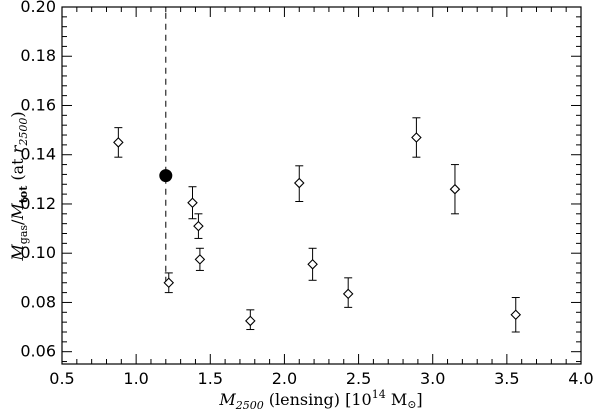 This screenshot has width=600, height=417. Describe the element at coordinates (320, 400) in the screenshot. I see `x-axis-title: M2500 (lensing) [1014 M⊙]` at that location.